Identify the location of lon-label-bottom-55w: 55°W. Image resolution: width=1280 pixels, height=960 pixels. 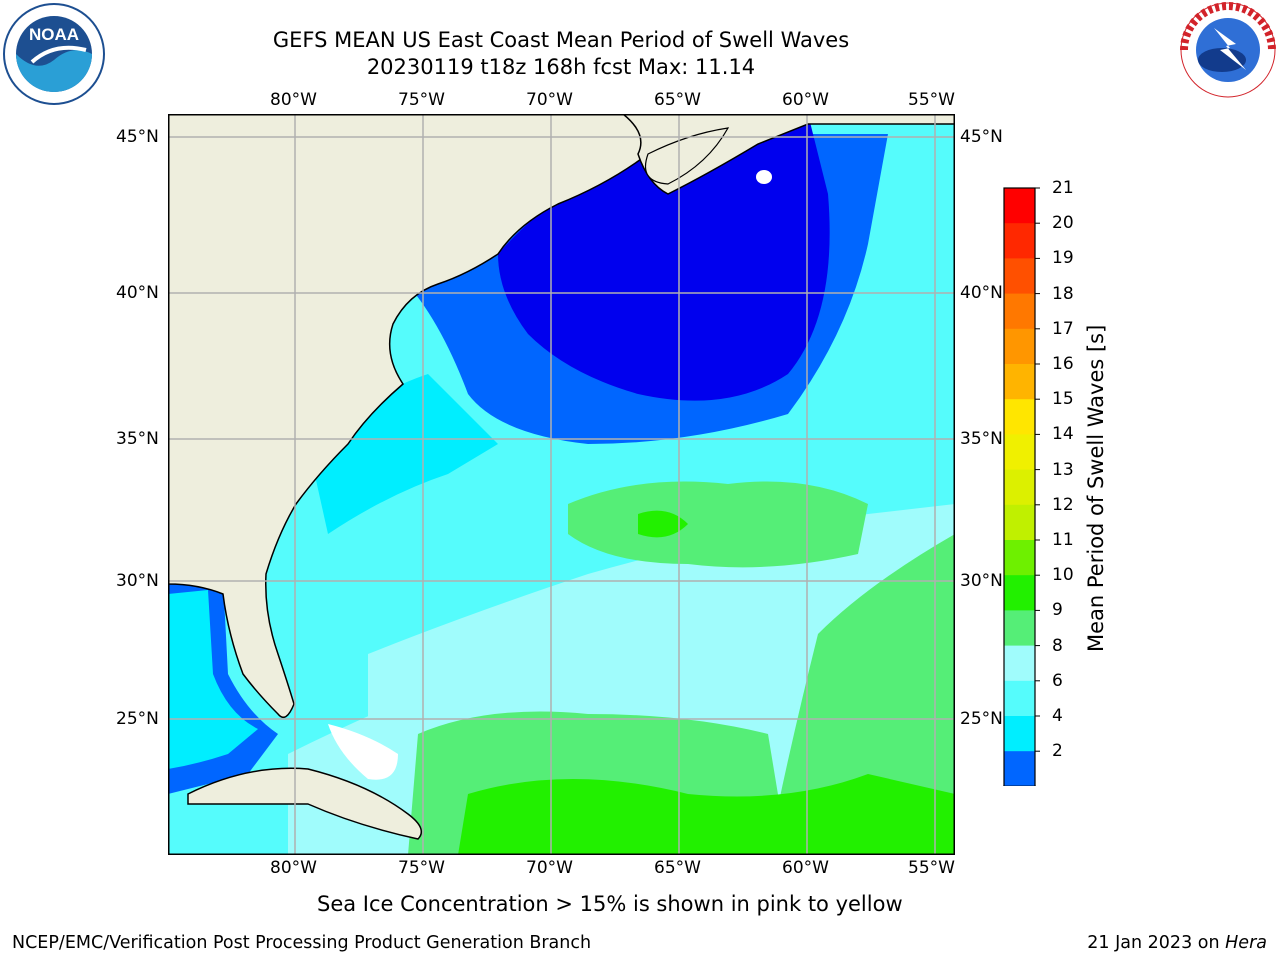
(931, 868).